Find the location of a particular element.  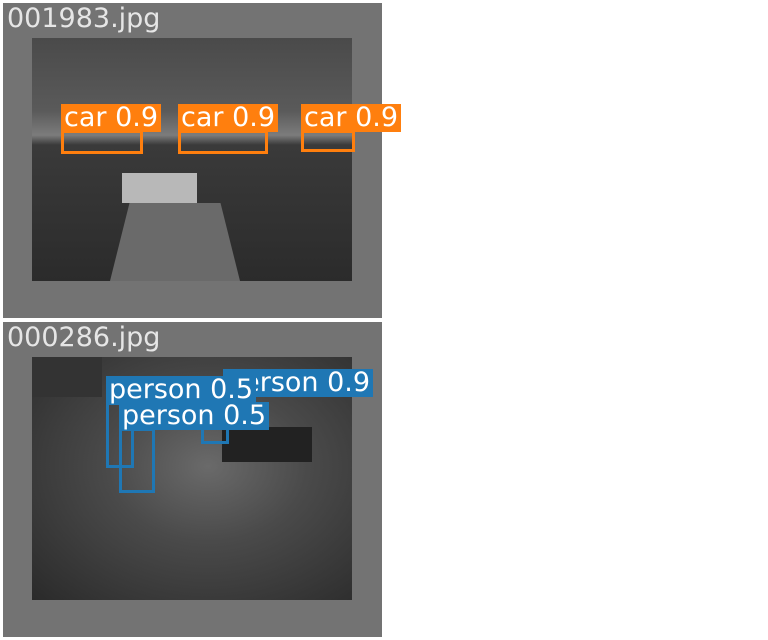

panel-filename: 001983.jpg is located at coordinates (84, 18).